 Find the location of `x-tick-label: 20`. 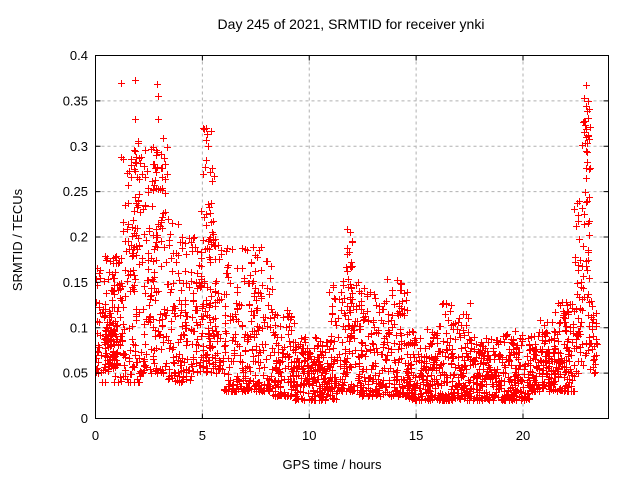

x-tick-label: 20 is located at coordinates (523, 435).